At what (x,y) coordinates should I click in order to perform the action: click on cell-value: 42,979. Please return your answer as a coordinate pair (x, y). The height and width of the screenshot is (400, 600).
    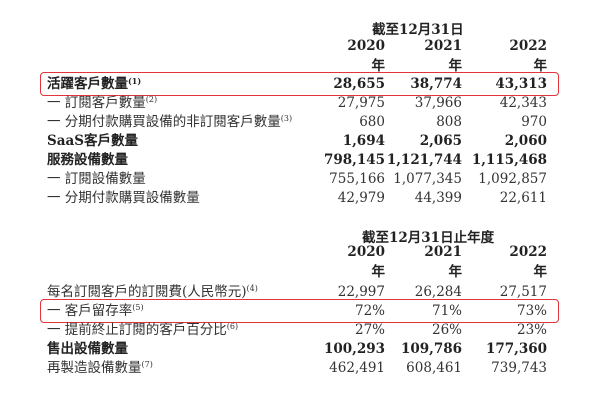
    Looking at the image, I should click on (361, 198).